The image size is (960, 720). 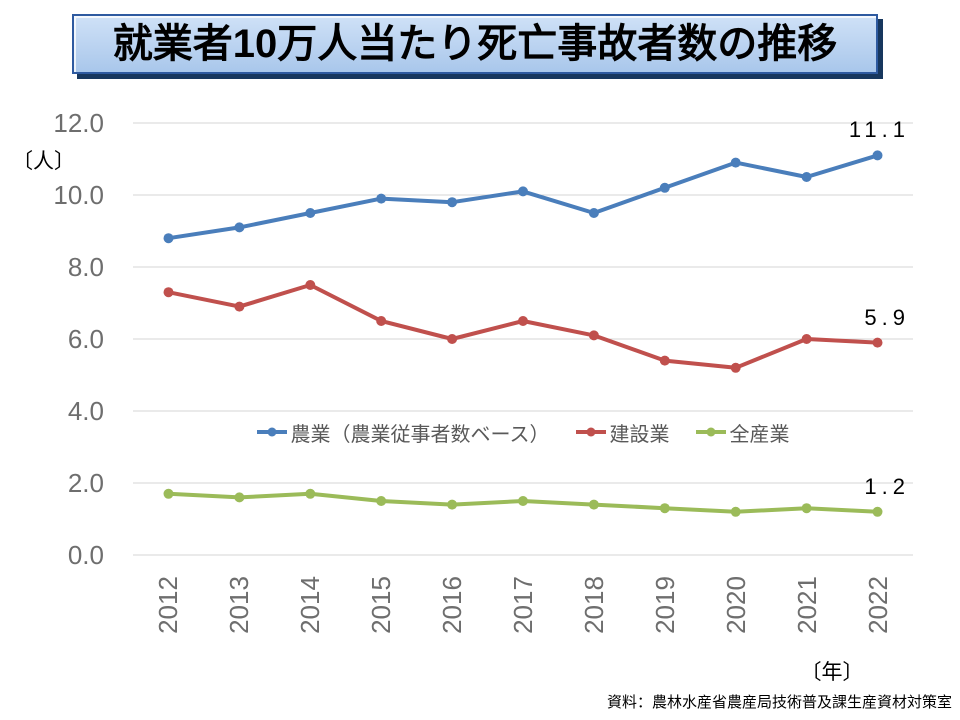 I want to click on y-axis-unit-label: 〔人〕, so click(x=43, y=161).